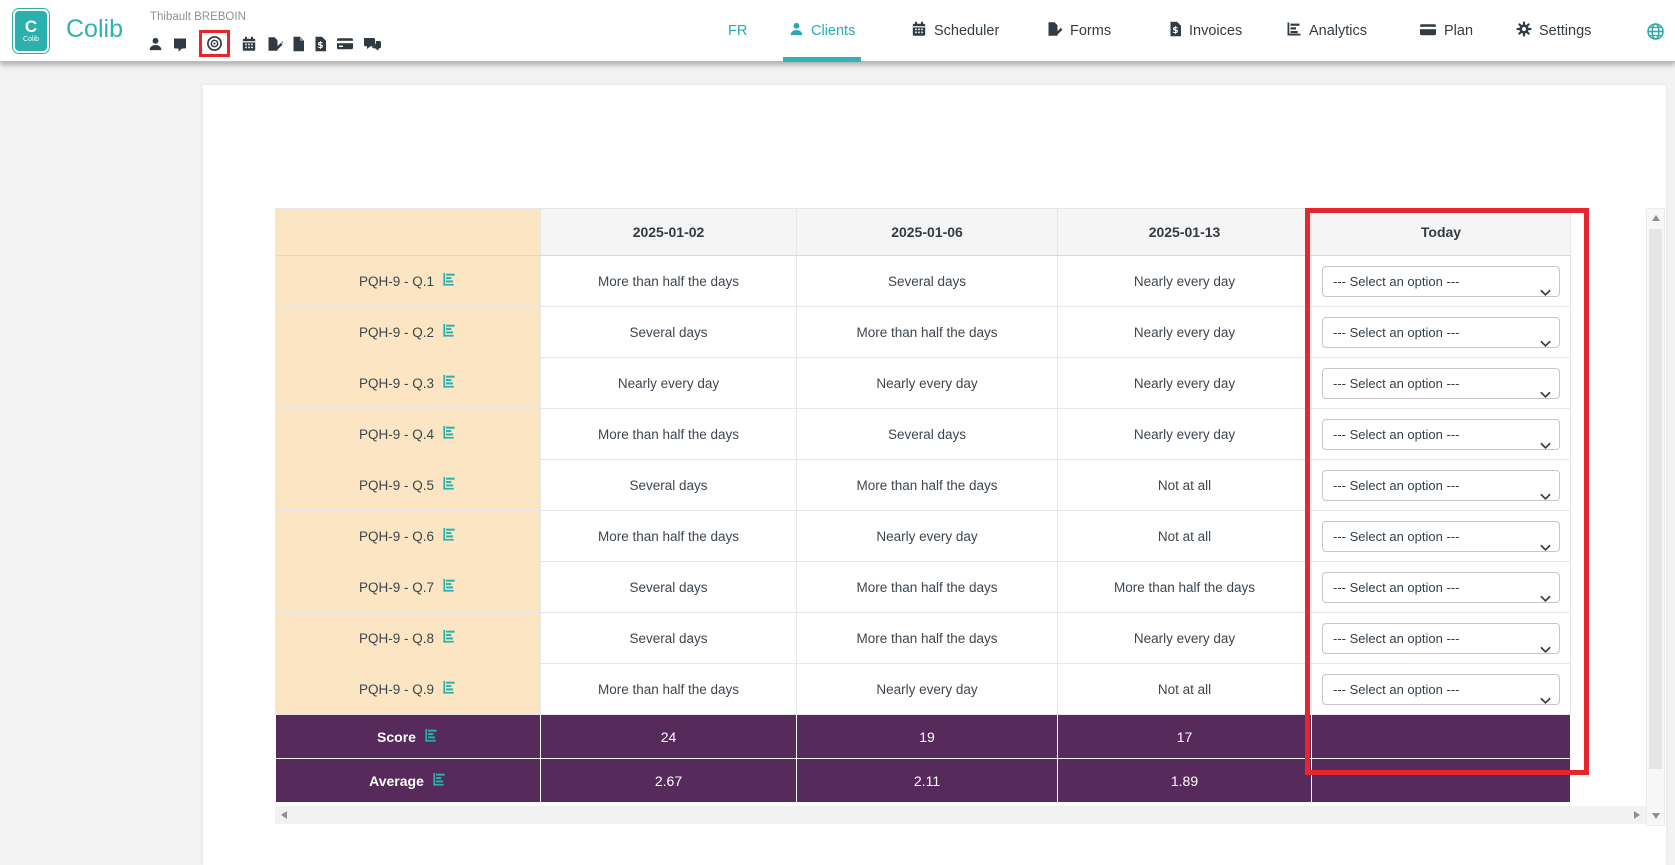 The height and width of the screenshot is (865, 1675). I want to click on answer-cell: Not at all, so click(1184, 689).